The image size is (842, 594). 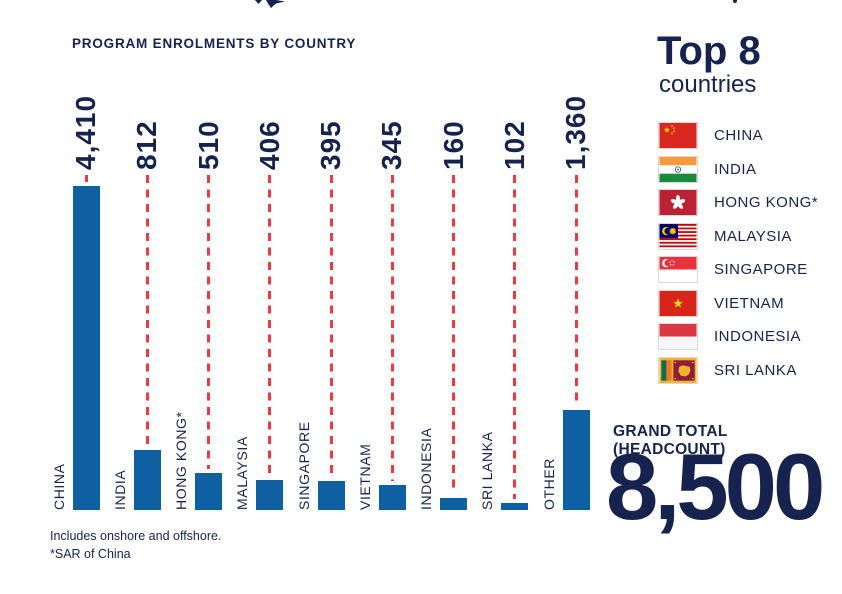 I want to click on bar-category-label: VIETNAM, so click(x=364, y=476).